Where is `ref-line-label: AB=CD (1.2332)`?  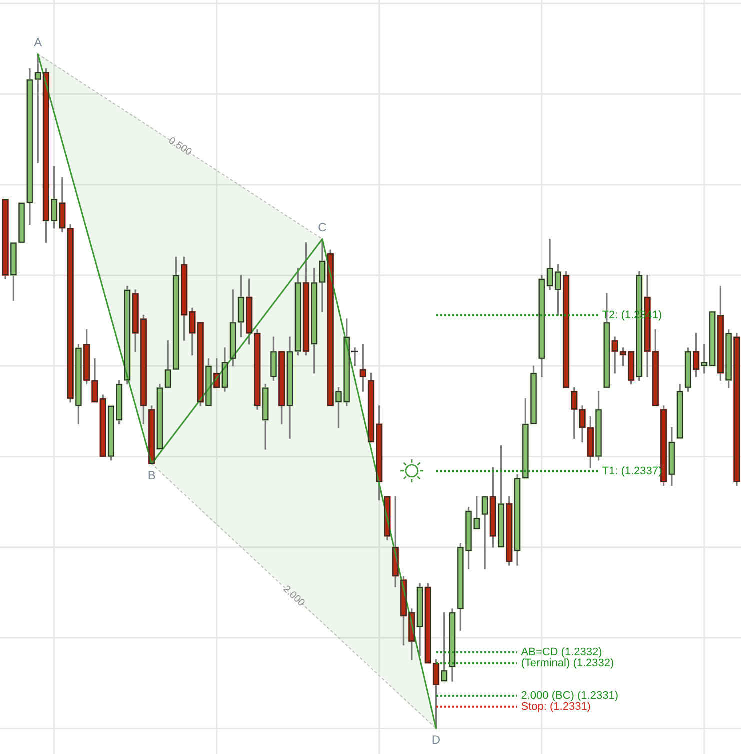
ref-line-label: AB=CD (1.2332) is located at coordinates (561, 652).